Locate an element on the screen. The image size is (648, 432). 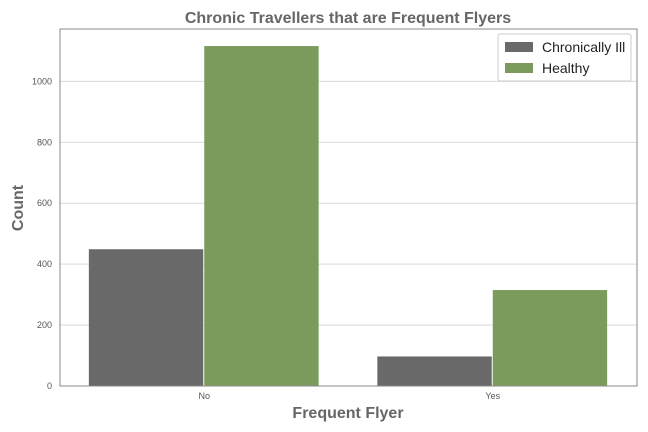
y-tick-label: 200 is located at coordinates (44, 325).